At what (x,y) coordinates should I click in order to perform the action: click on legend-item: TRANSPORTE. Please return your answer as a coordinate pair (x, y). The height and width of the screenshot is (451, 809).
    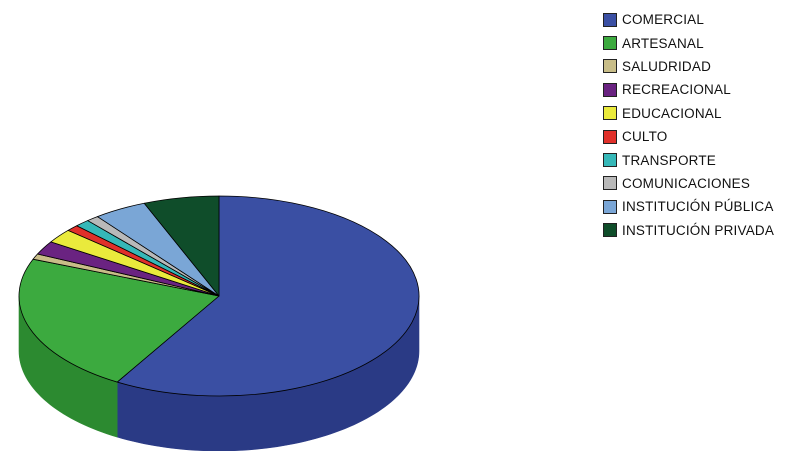
    Looking at the image, I should click on (688, 159).